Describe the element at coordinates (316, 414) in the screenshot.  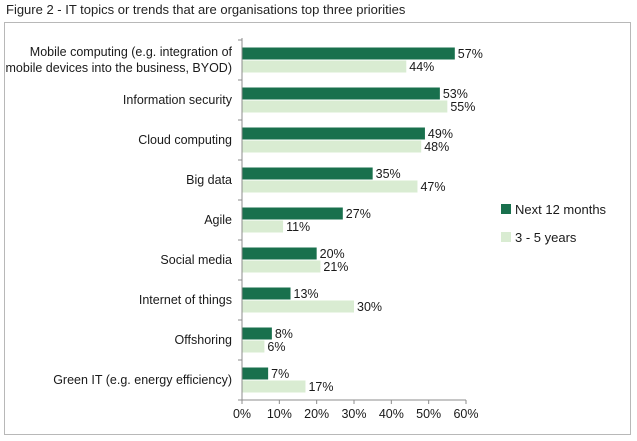
I see `x-tick-label: 20%` at that location.